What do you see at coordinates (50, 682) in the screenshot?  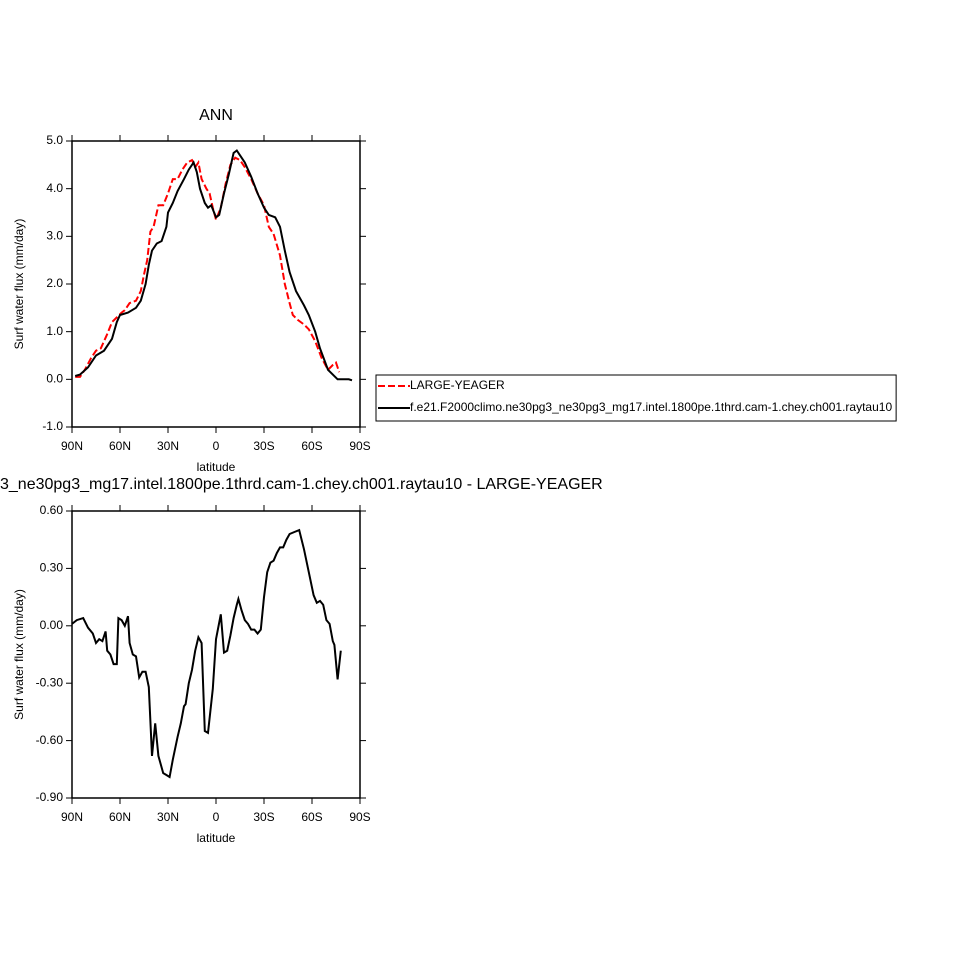 I see `y-tick-label: -0.30` at bounding box center [50, 682].